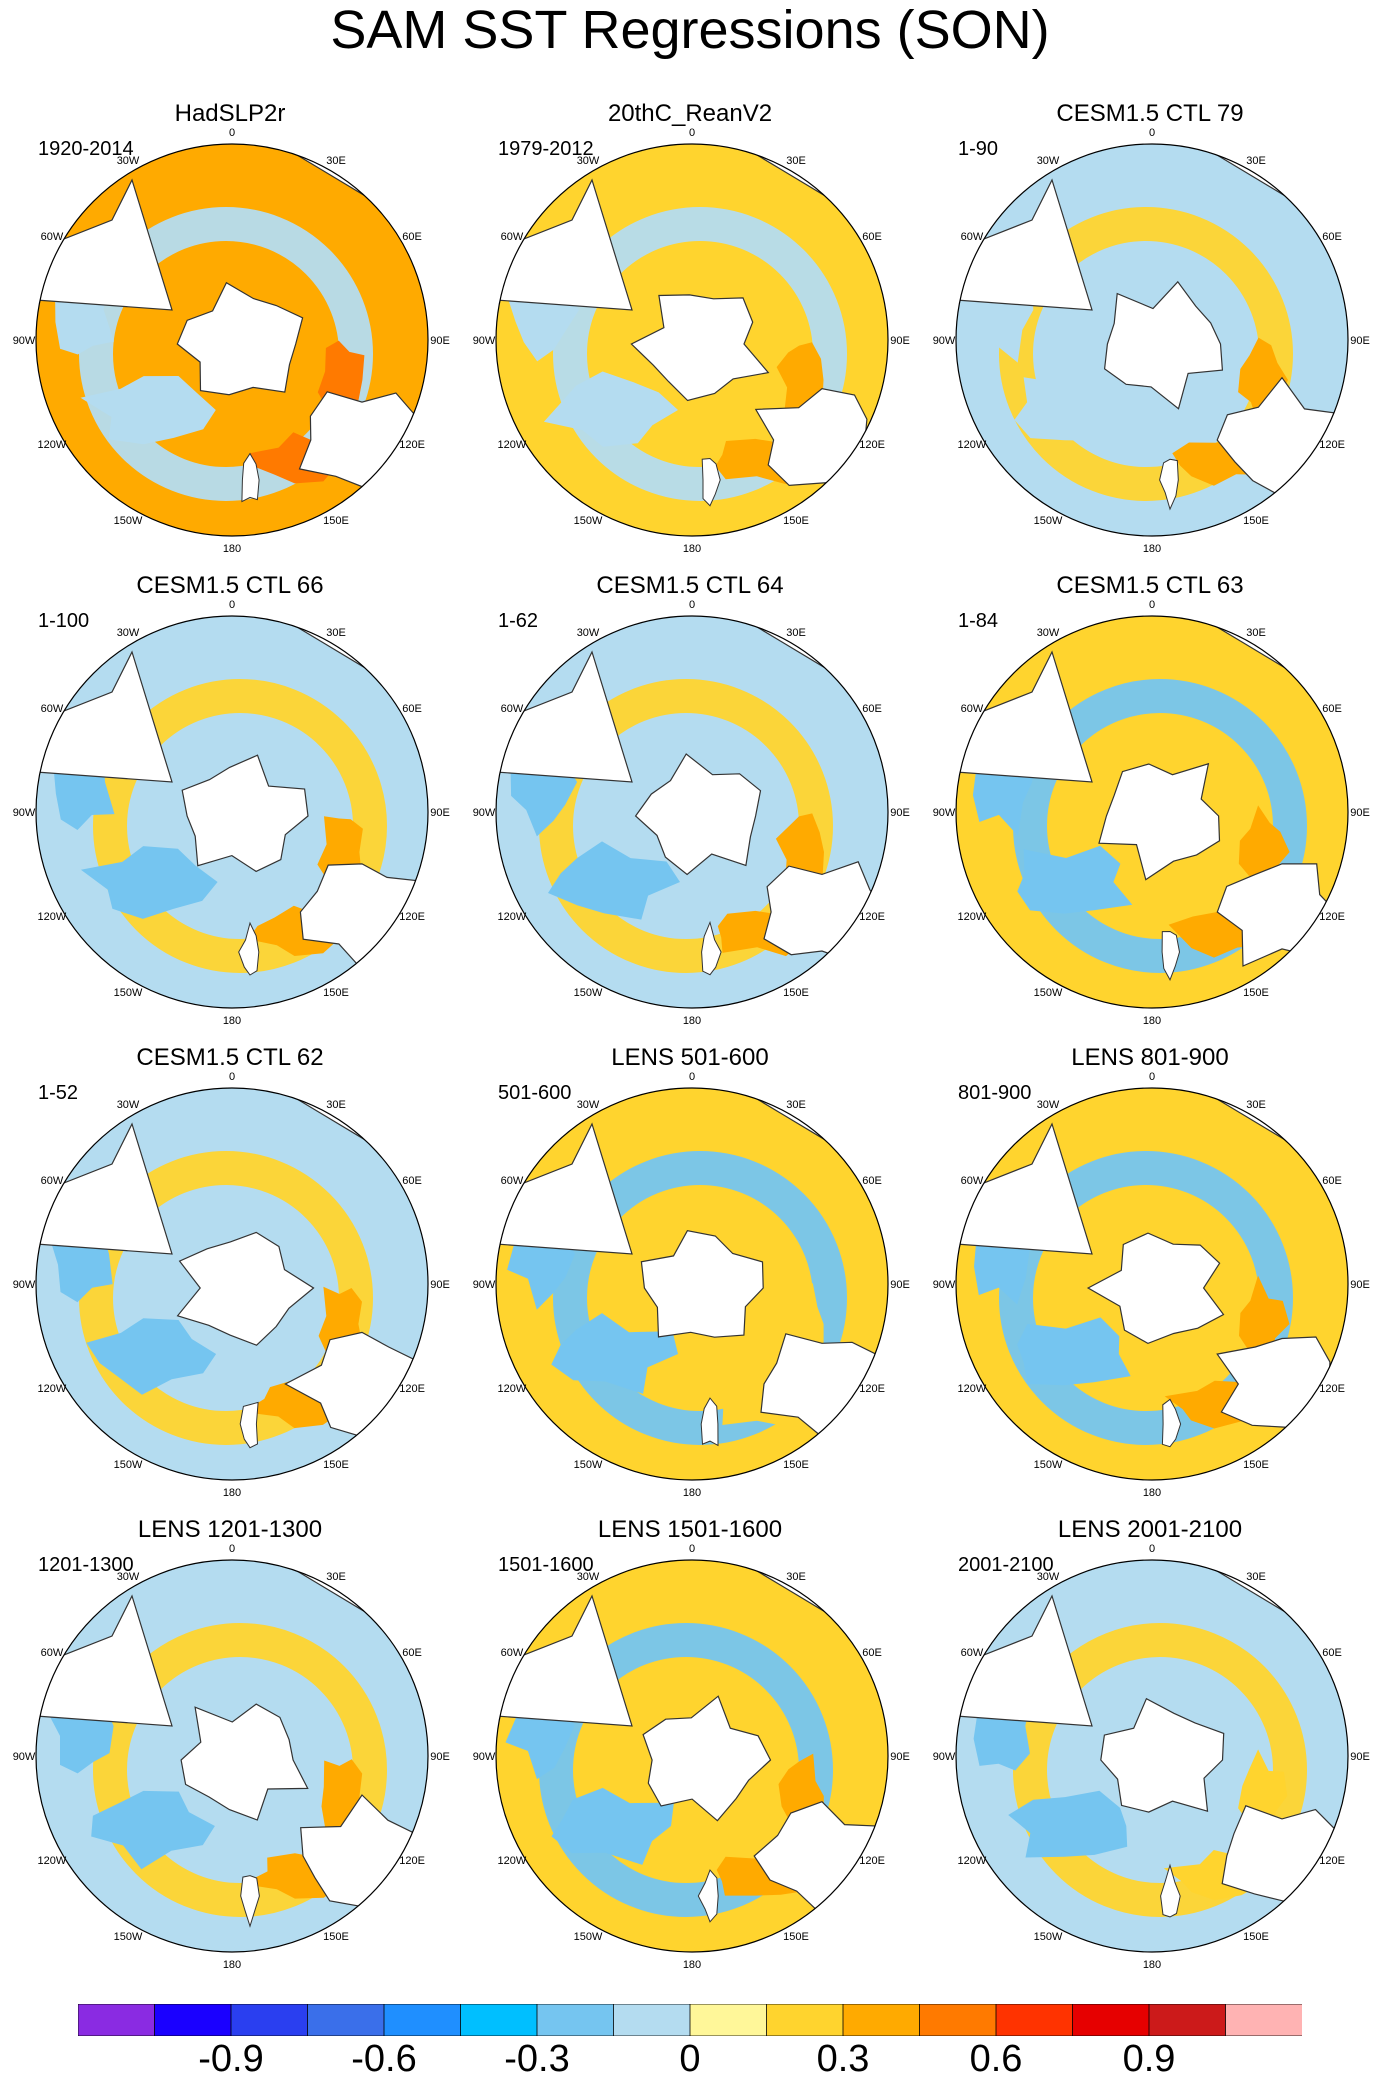  What do you see at coordinates (58, 1093) in the screenshot?
I see `panel-period: 1-52` at bounding box center [58, 1093].